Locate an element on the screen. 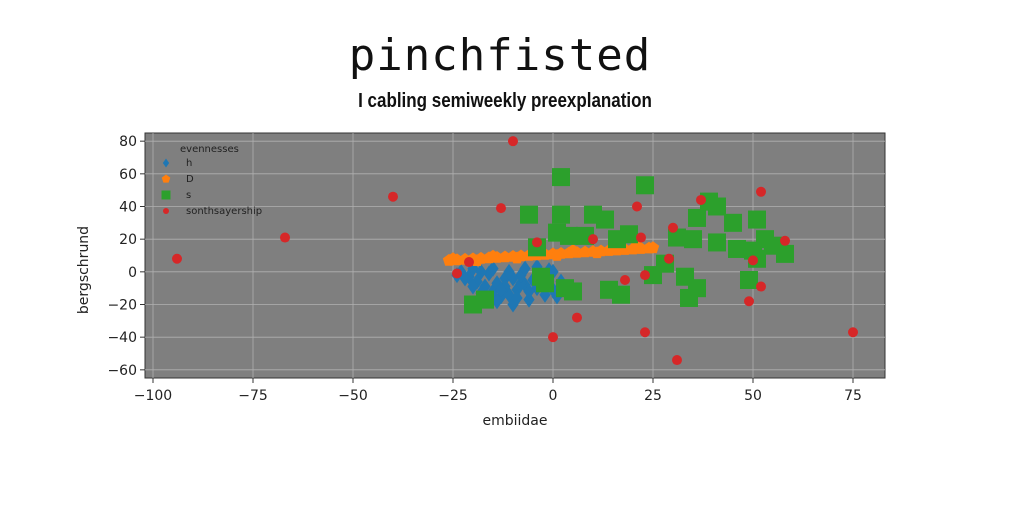  legend-title: evennesses is located at coordinates (209, 149).